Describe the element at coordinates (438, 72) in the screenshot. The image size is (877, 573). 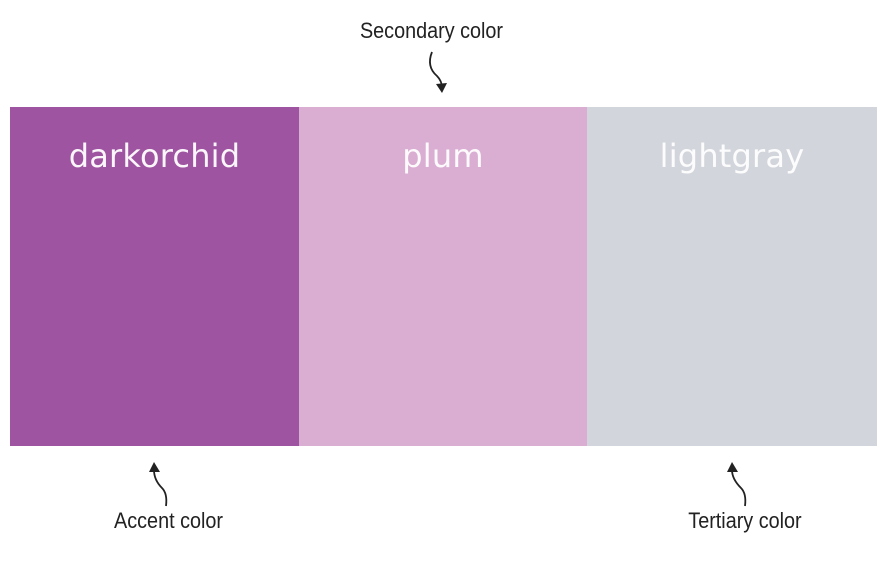
I see `secondary-arrow-icon` at that location.